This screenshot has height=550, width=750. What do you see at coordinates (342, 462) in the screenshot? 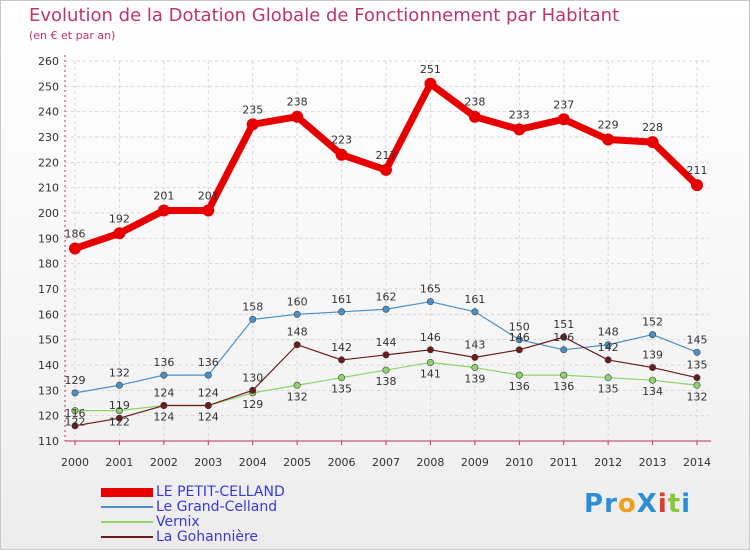
I see `x-tick-label: 2006` at bounding box center [342, 462].